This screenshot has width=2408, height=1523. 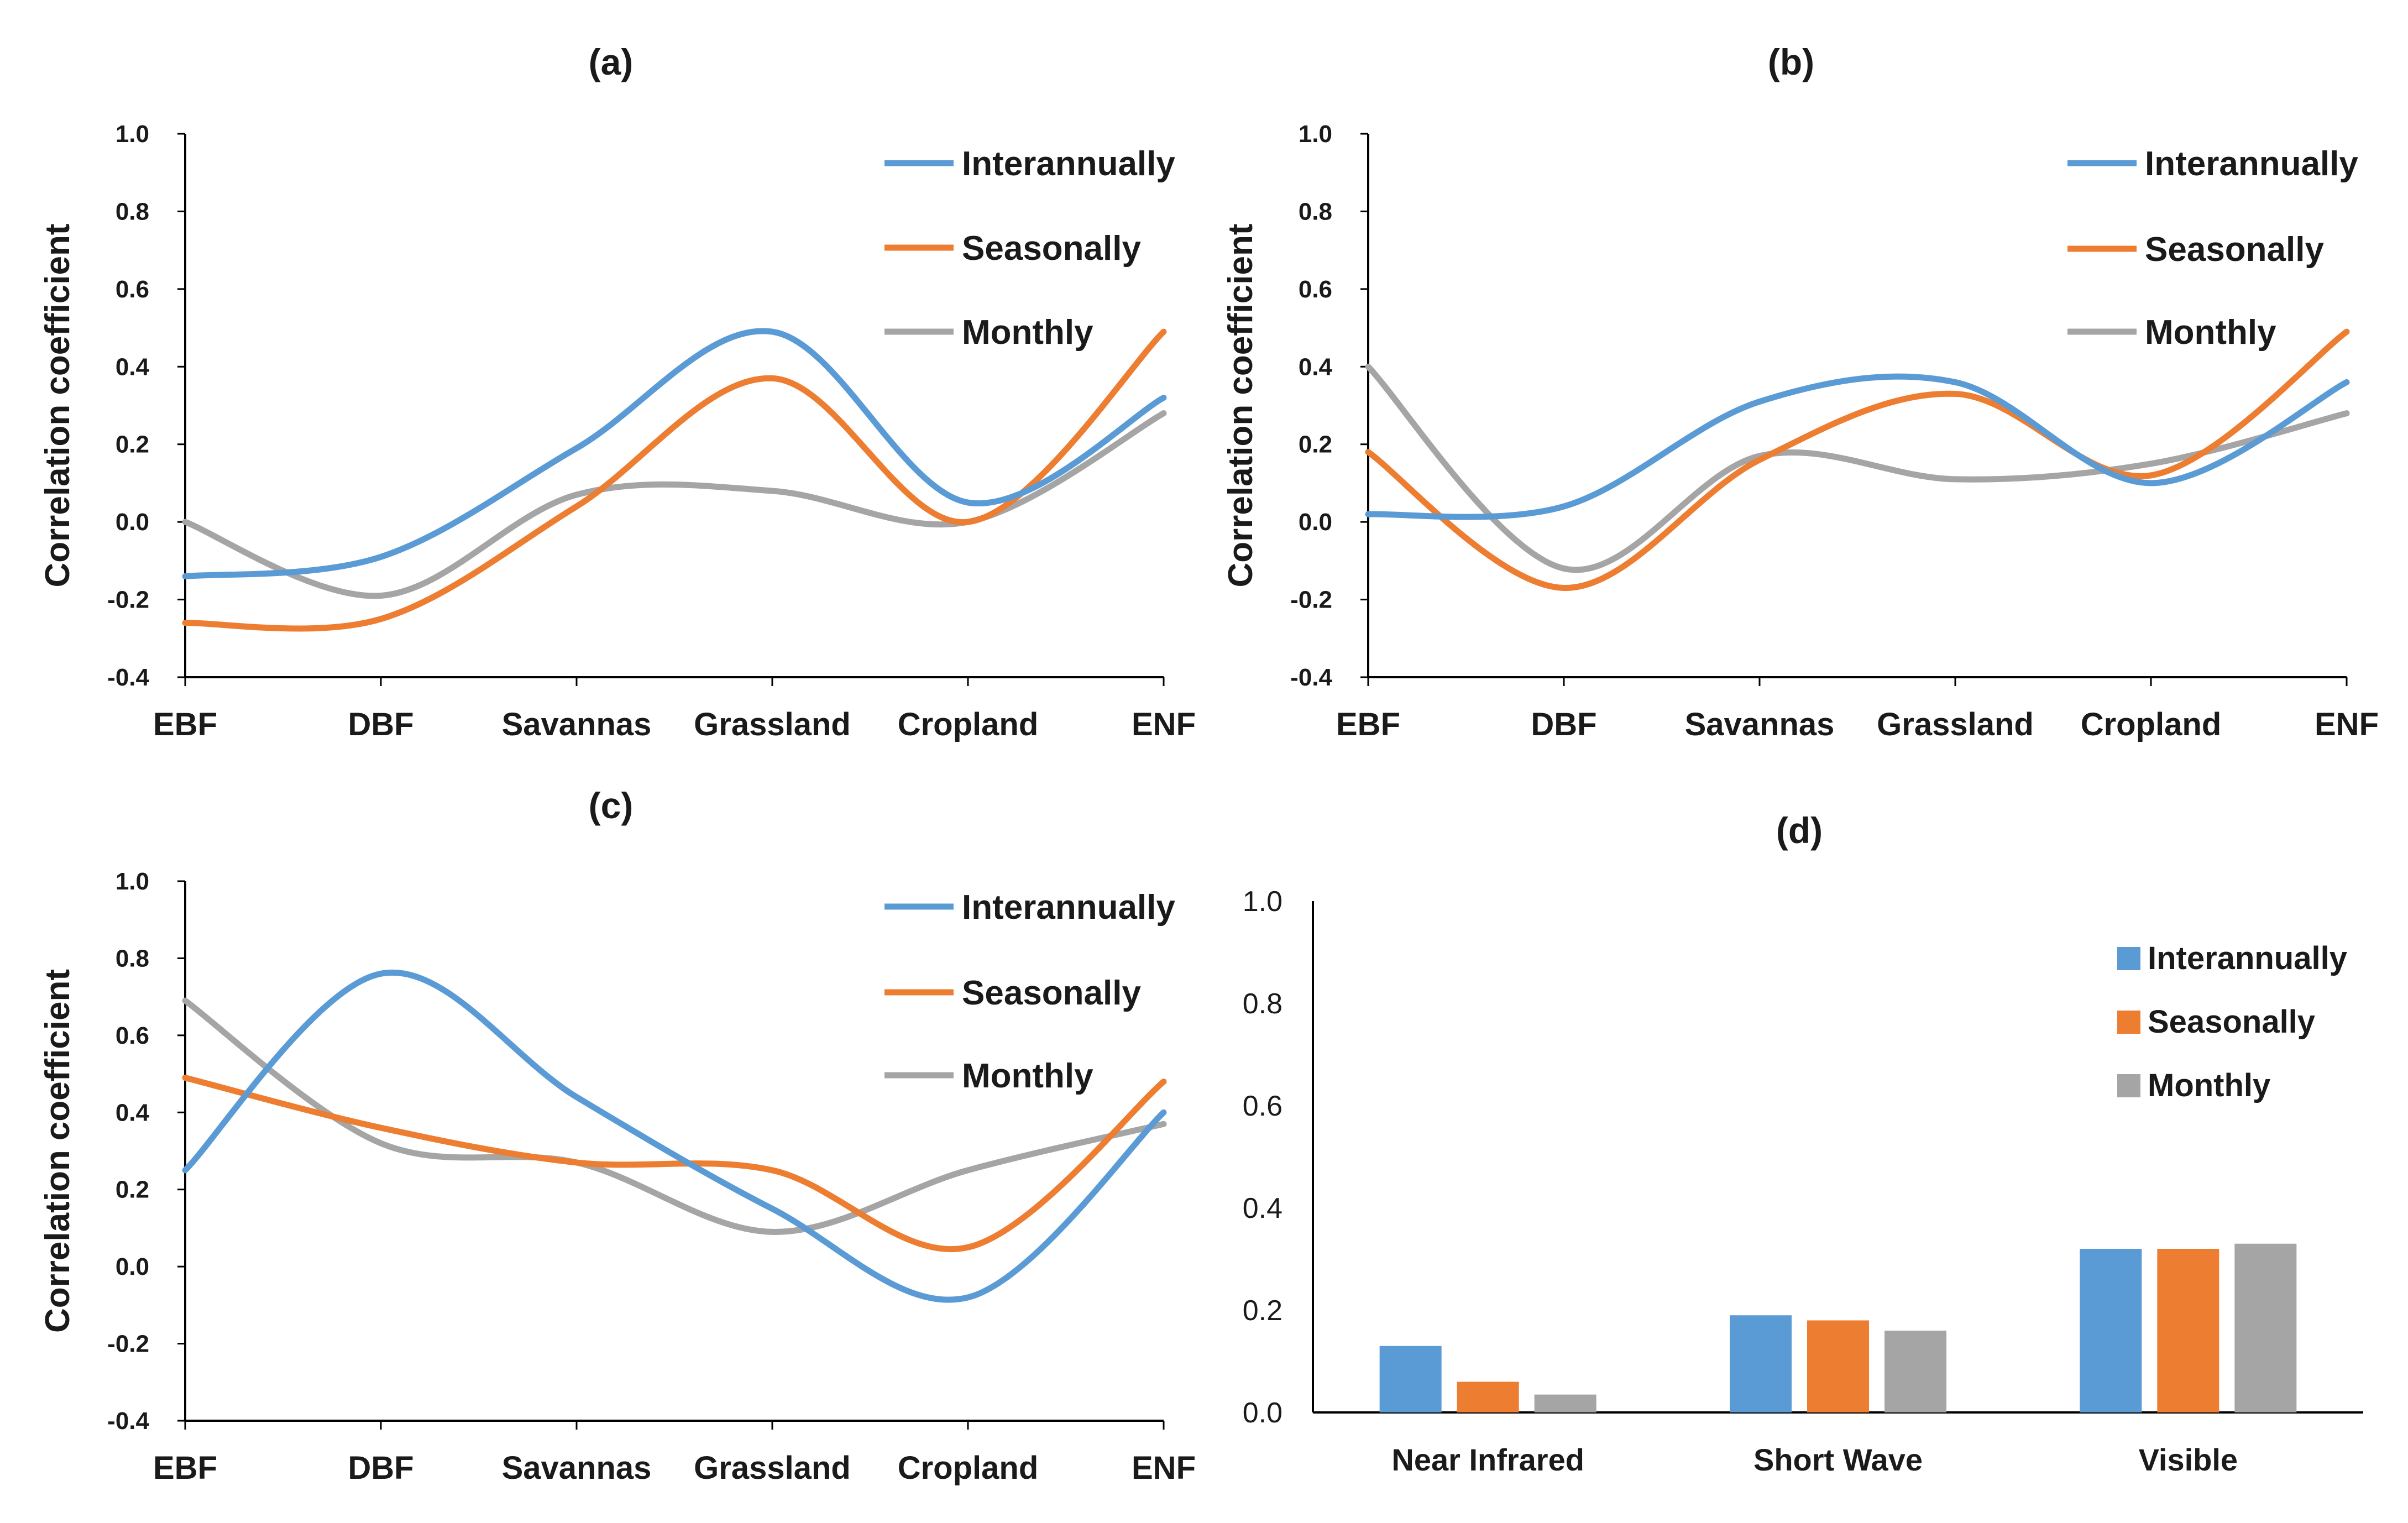 What do you see at coordinates (1838, 1459) in the screenshot?
I see `x-tick-label: Short Wave` at bounding box center [1838, 1459].